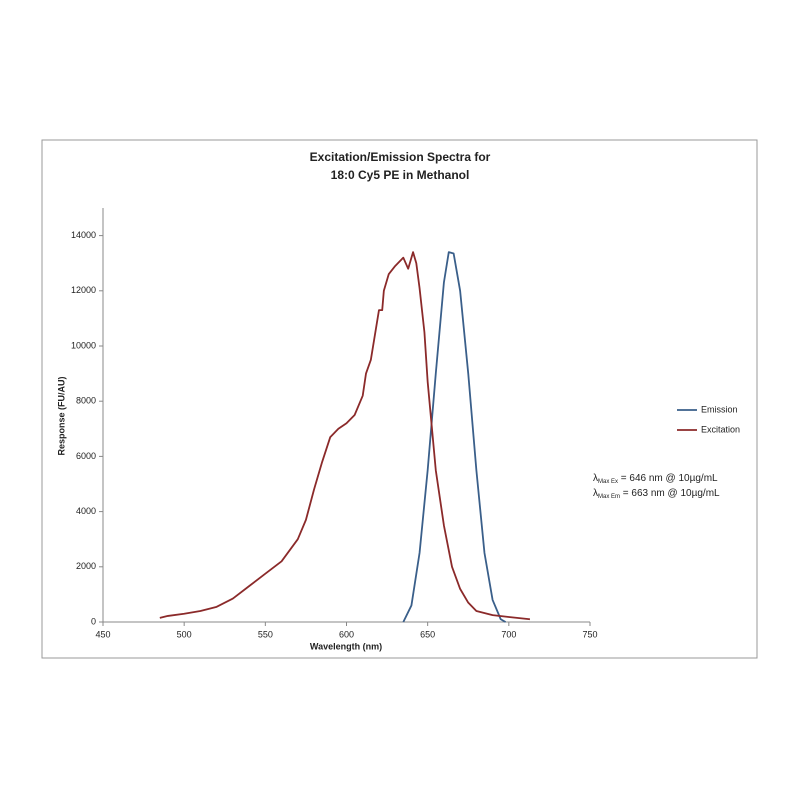 The image size is (800, 800). What do you see at coordinates (86, 401) in the screenshot?
I see `y-tick-label: 8000` at bounding box center [86, 401].